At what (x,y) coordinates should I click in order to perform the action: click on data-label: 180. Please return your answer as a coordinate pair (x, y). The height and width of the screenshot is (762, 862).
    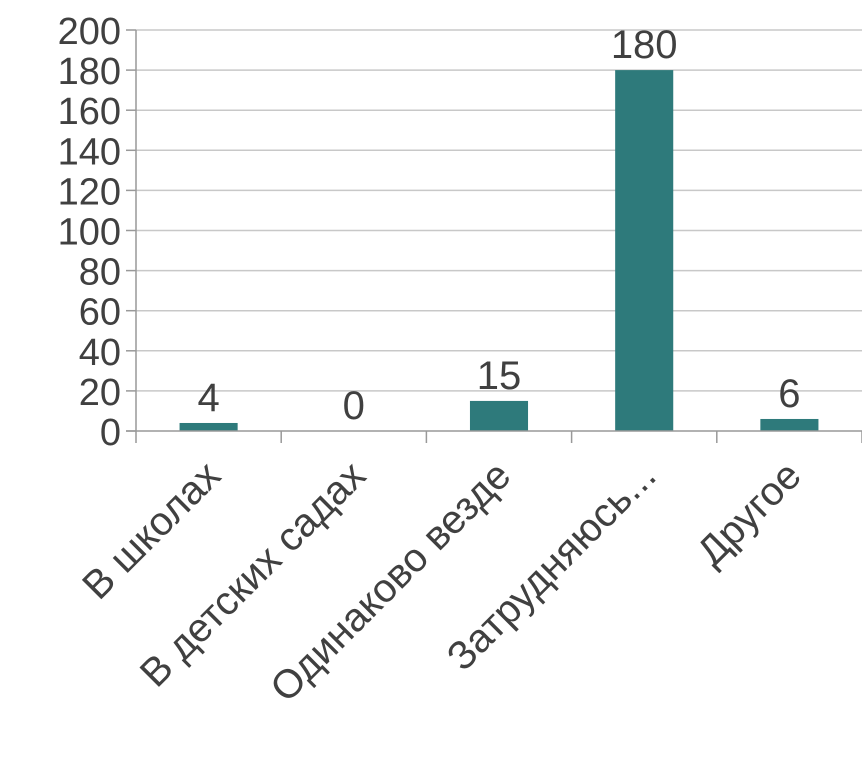
    Looking at the image, I should click on (644, 45).